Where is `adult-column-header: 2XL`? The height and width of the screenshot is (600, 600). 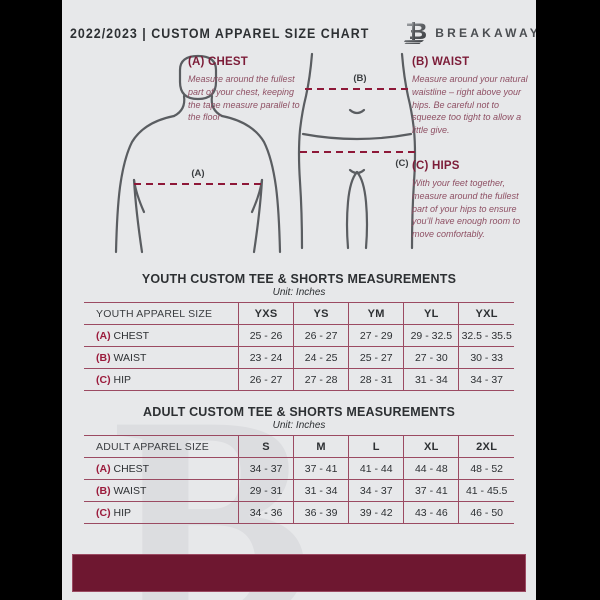 adult-column-header: 2XL is located at coordinates (486, 446).